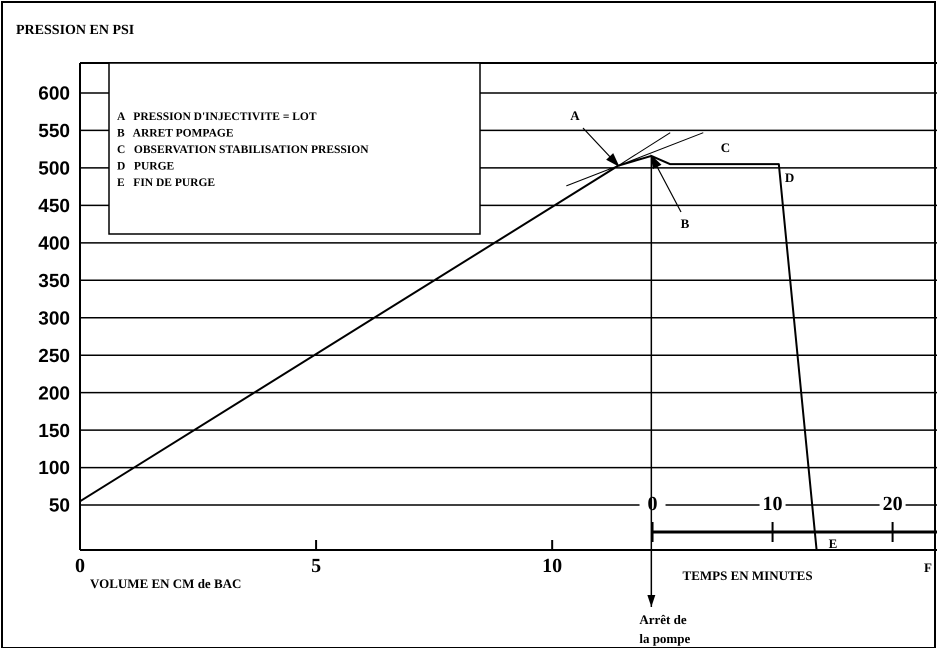 This screenshot has height=648, width=937. What do you see at coordinates (80, 566) in the screenshot?
I see `x-tick-label: 0` at bounding box center [80, 566].